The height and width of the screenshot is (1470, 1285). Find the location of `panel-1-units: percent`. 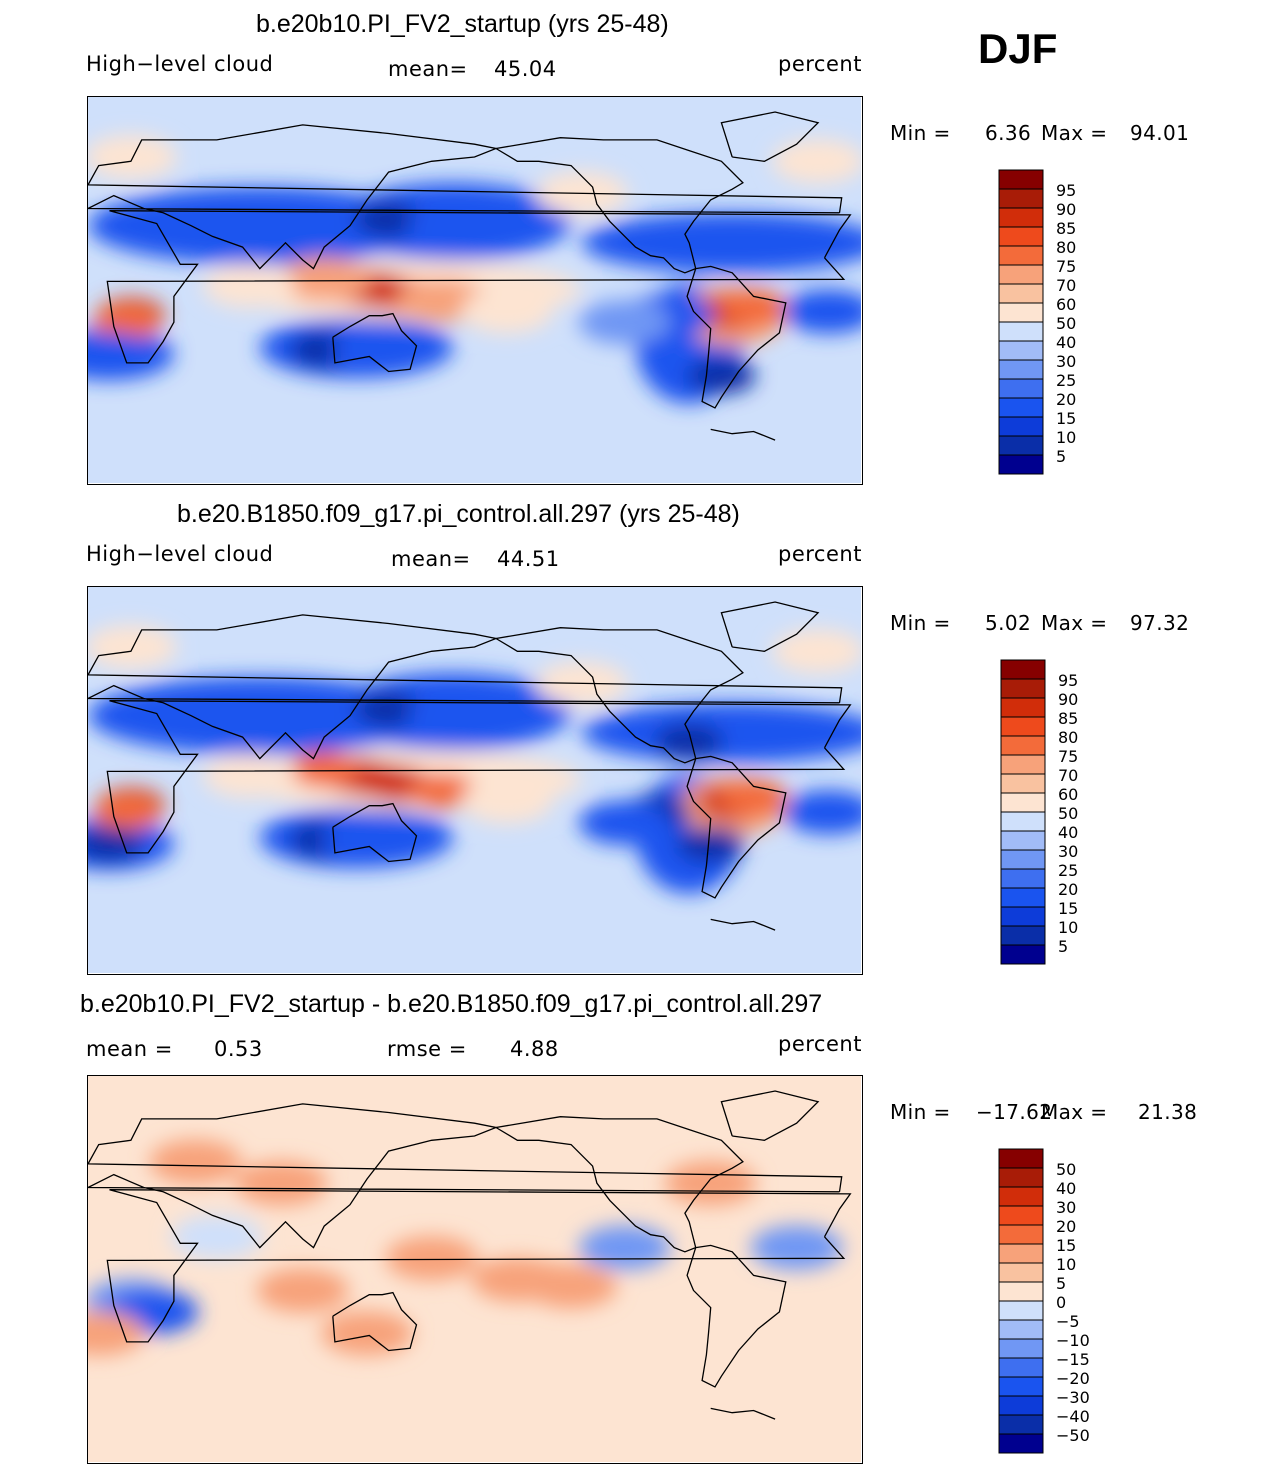

panel-1-units: percent is located at coordinates (820, 64).